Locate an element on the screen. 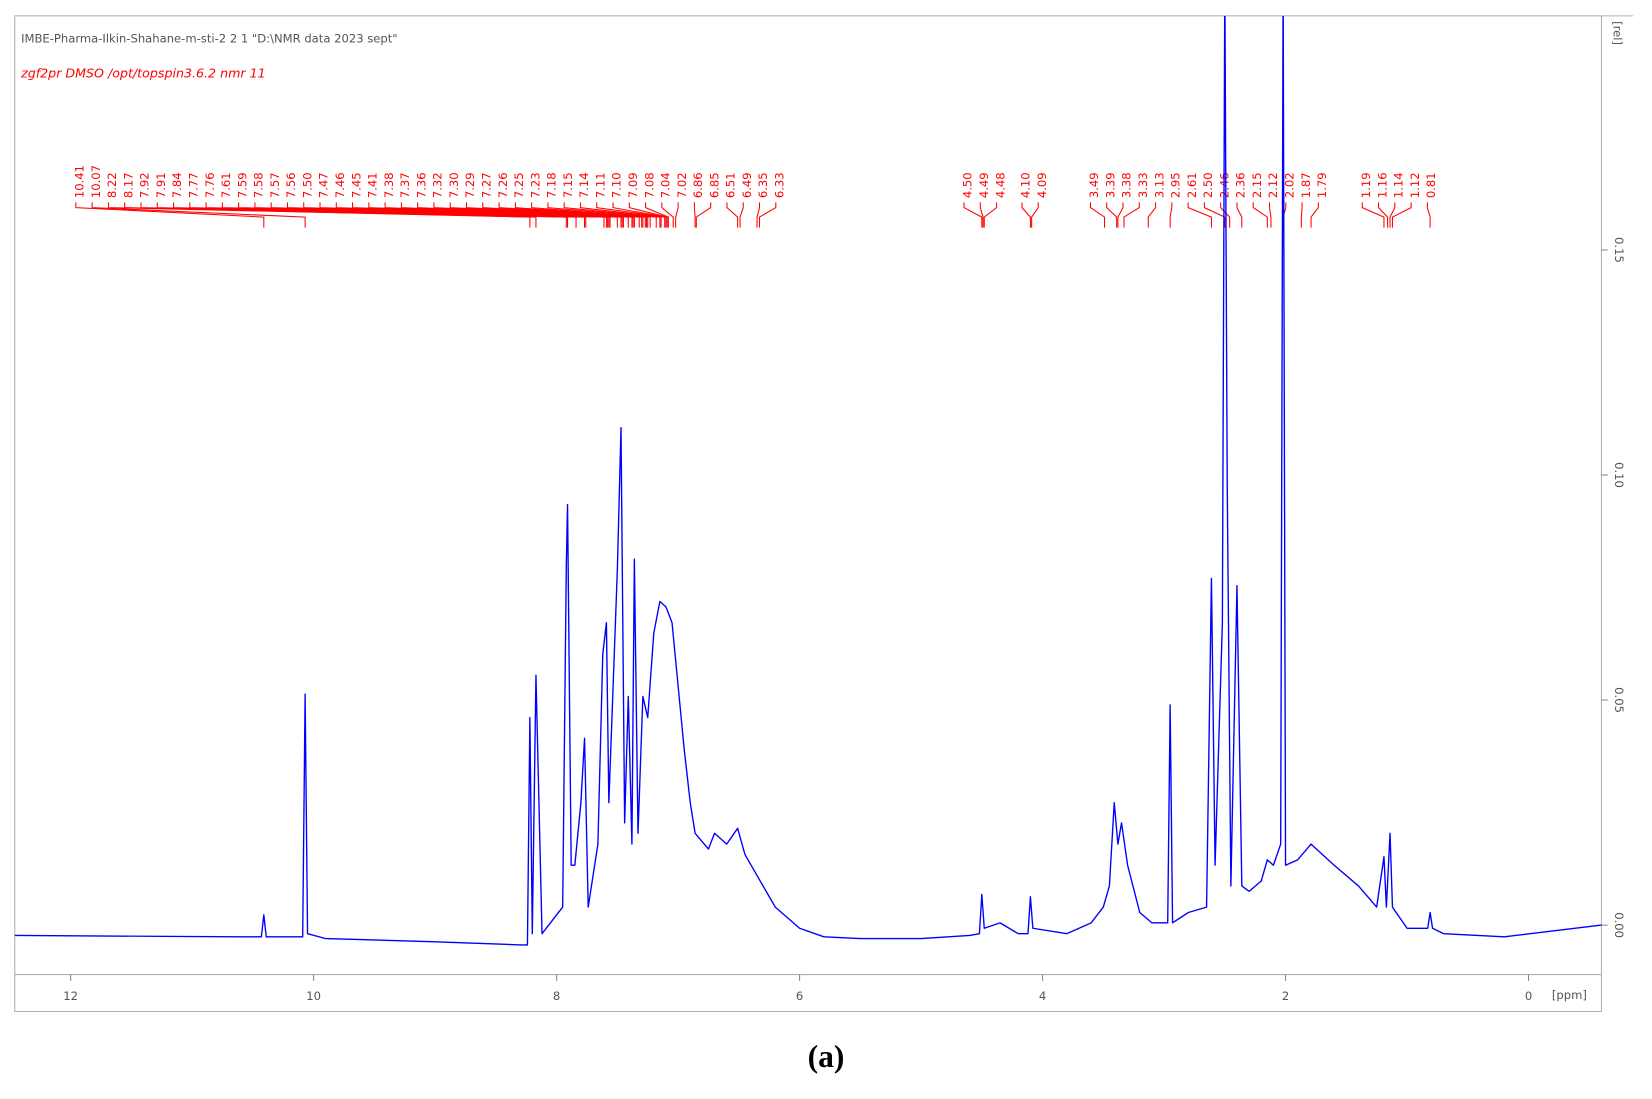 This screenshot has width=1652, height=1099. peak-label: 7.04 is located at coordinates (666, 185).